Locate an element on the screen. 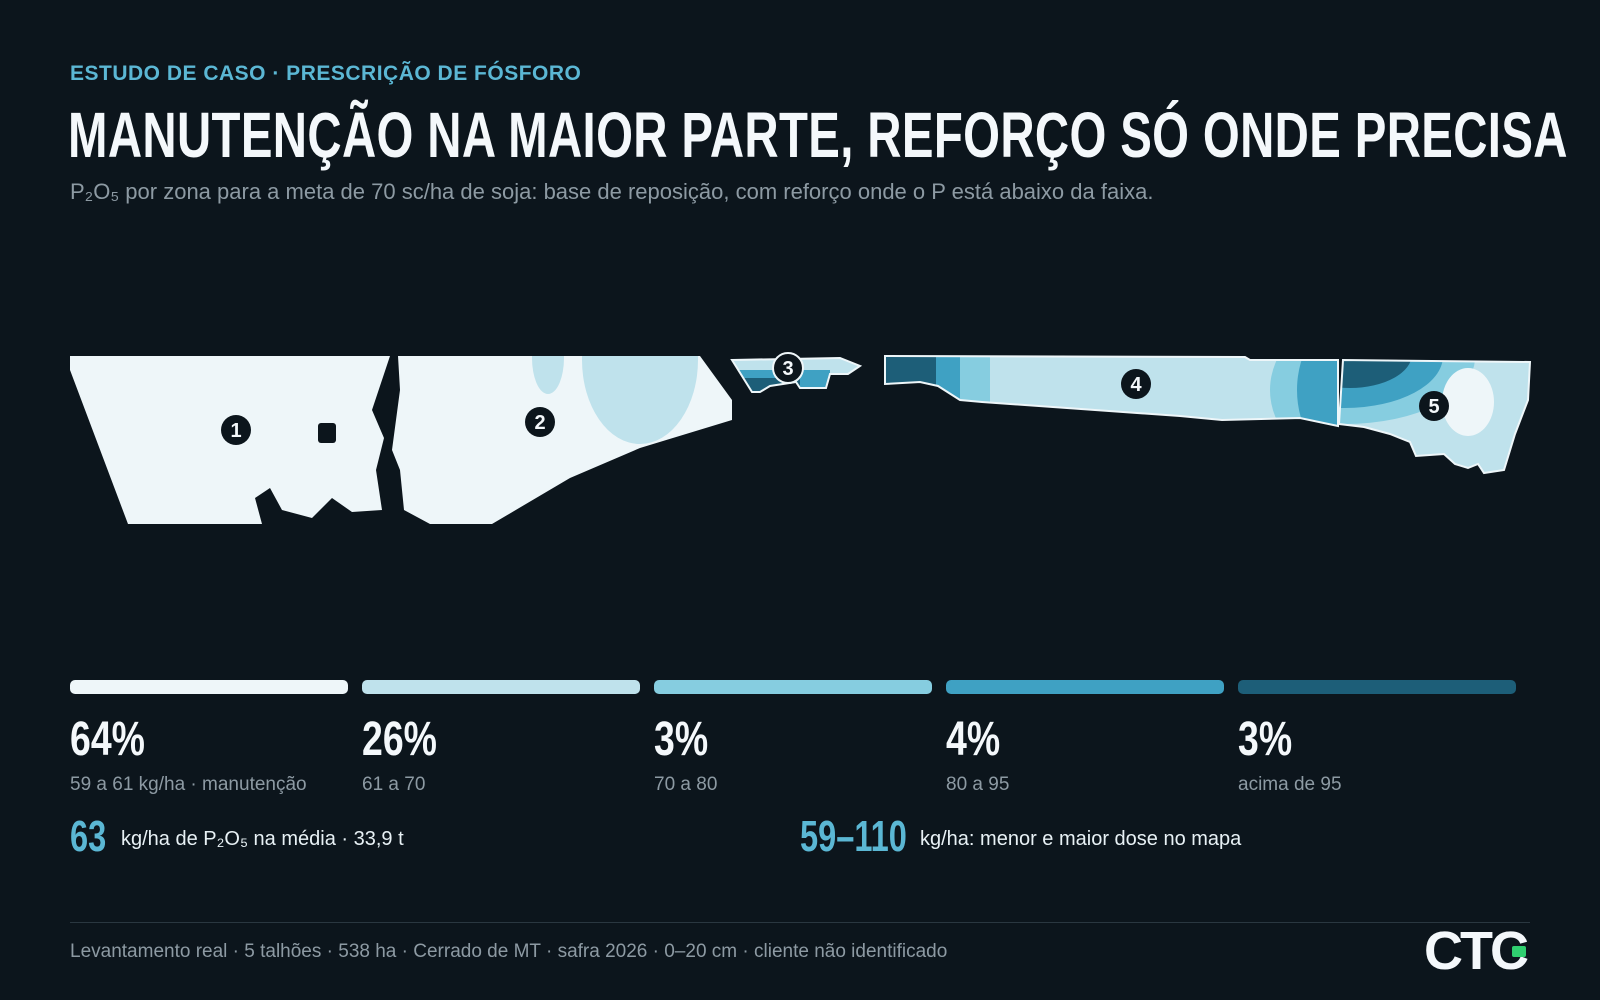  legend-pct-4: 4% is located at coordinates (973, 739).